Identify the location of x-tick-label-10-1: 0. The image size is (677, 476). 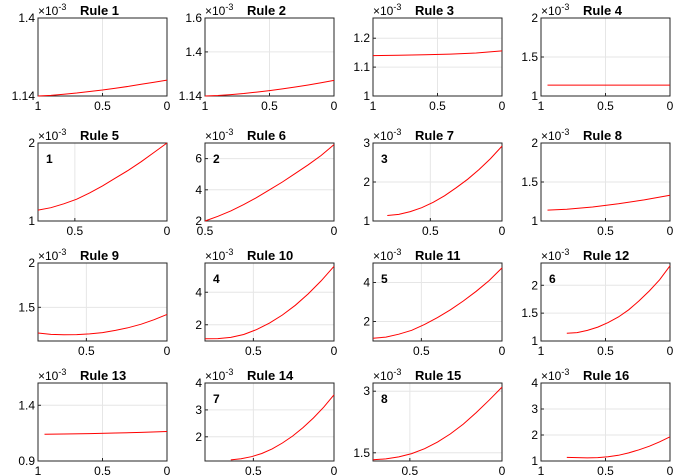
(334, 351).